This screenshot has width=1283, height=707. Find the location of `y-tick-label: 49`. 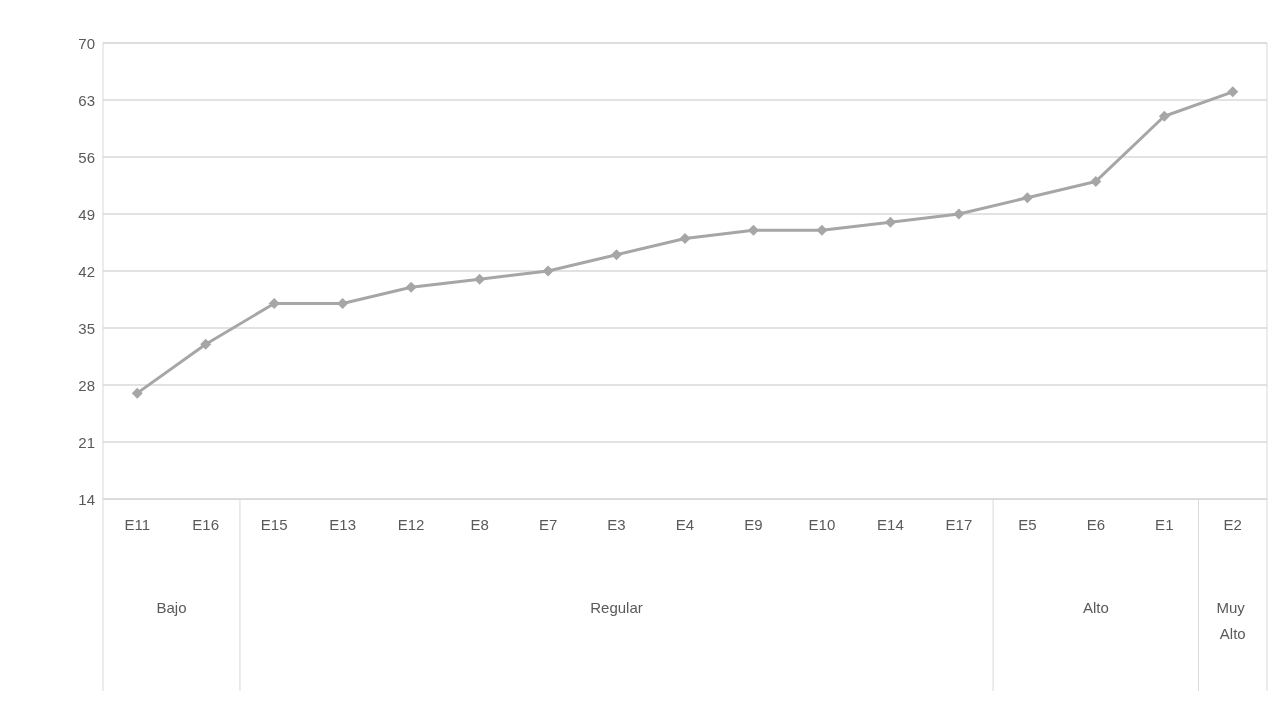

y-tick-label: 49 is located at coordinates (86, 214).